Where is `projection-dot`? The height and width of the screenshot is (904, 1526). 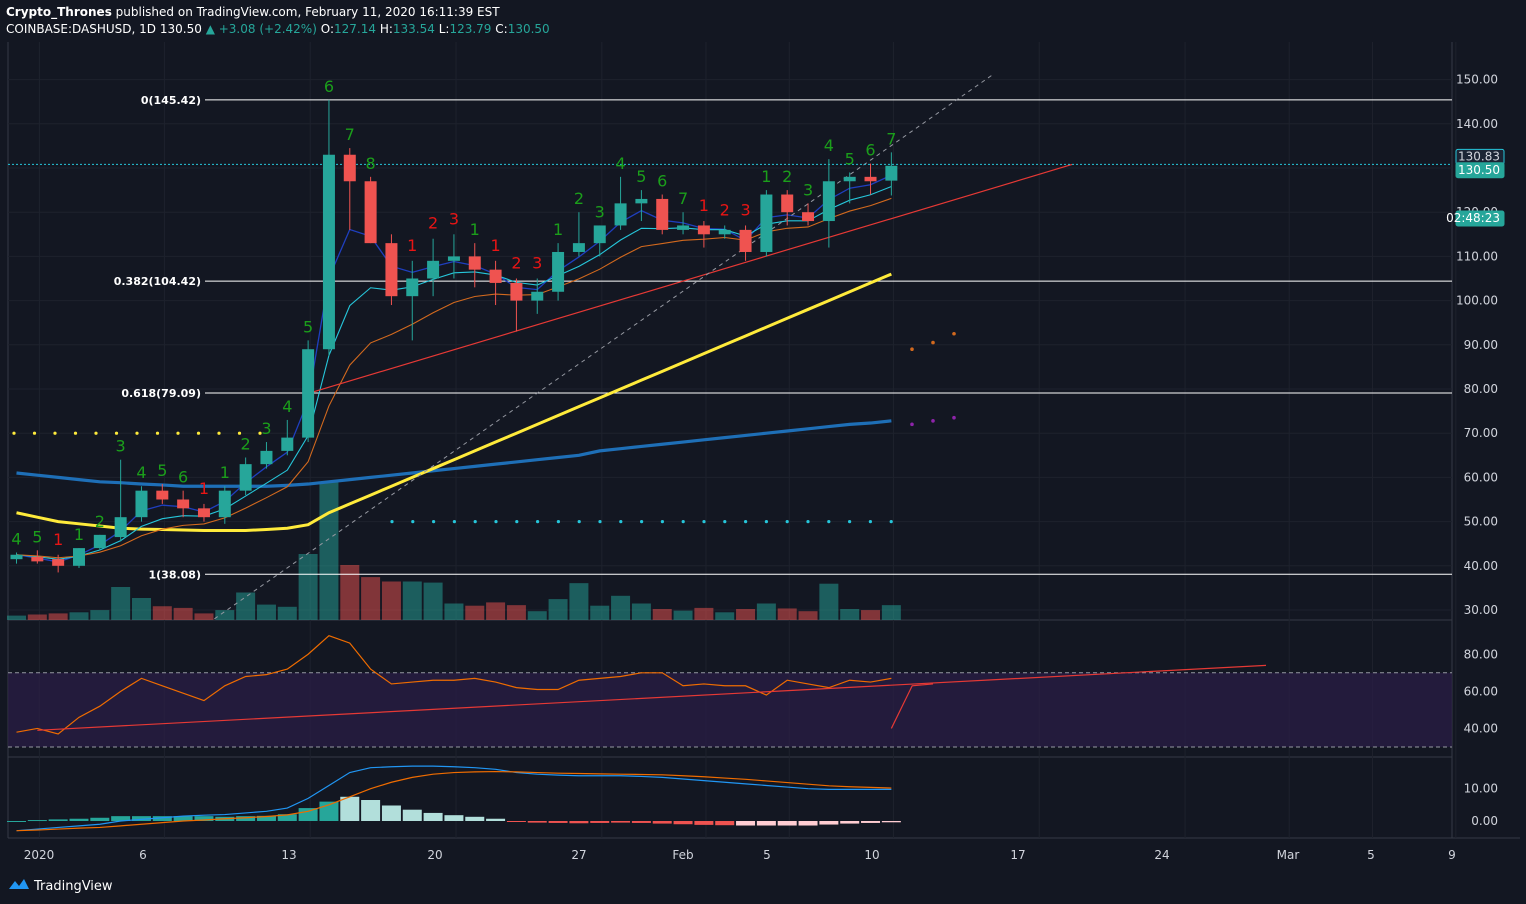
projection-dot is located at coordinates (933, 342).